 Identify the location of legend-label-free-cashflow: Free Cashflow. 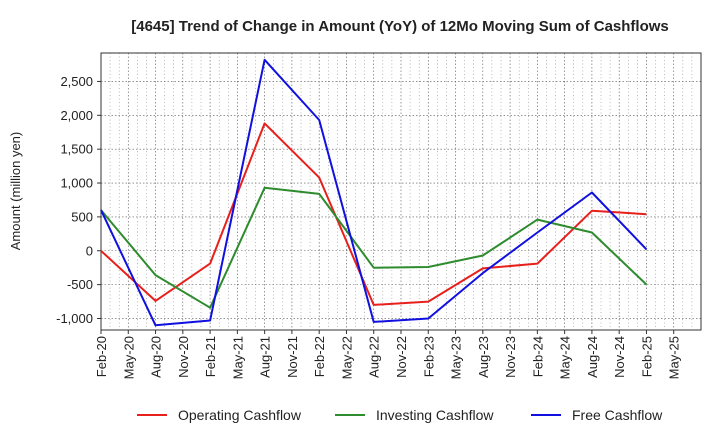
(617, 415).